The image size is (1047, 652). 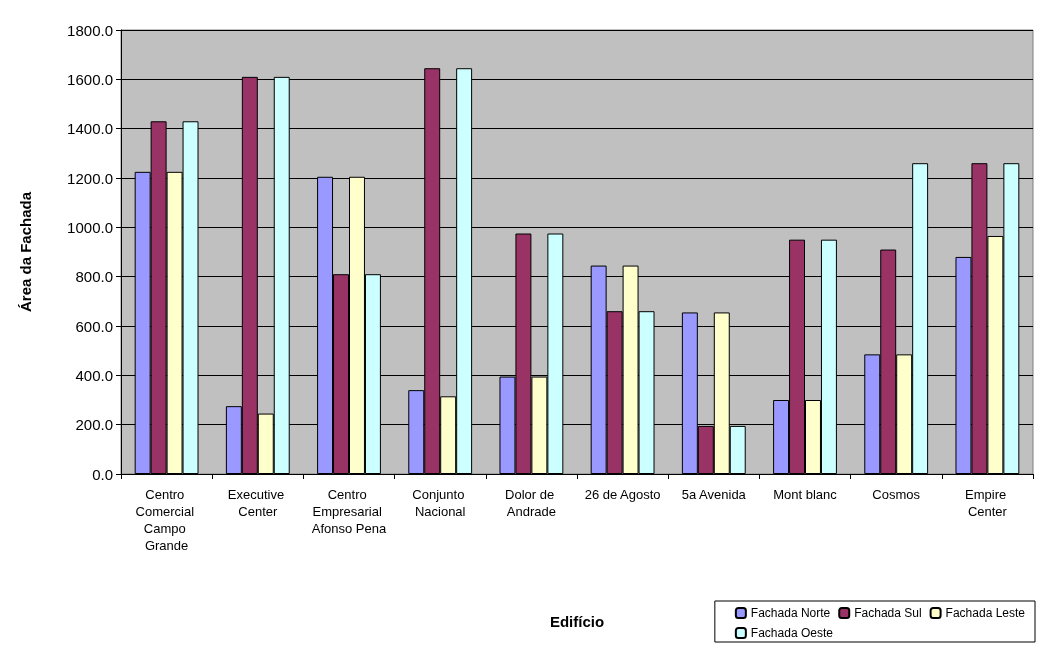 What do you see at coordinates (166, 520) in the screenshot?
I see `x-tick-label: Centro Comercial Campo Grande` at bounding box center [166, 520].